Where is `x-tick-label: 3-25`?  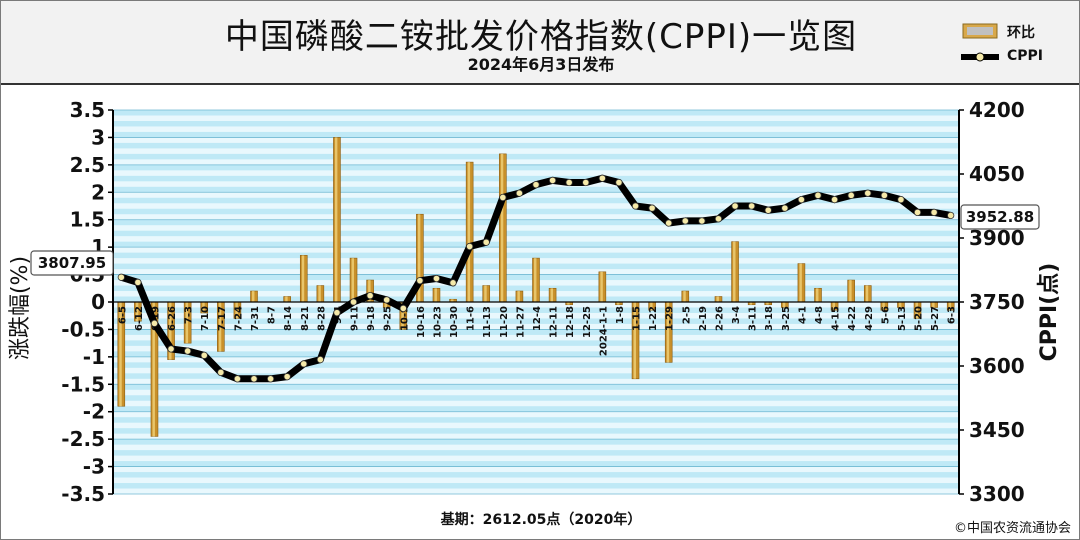 x-tick-label: 3-25 is located at coordinates (786, 318).